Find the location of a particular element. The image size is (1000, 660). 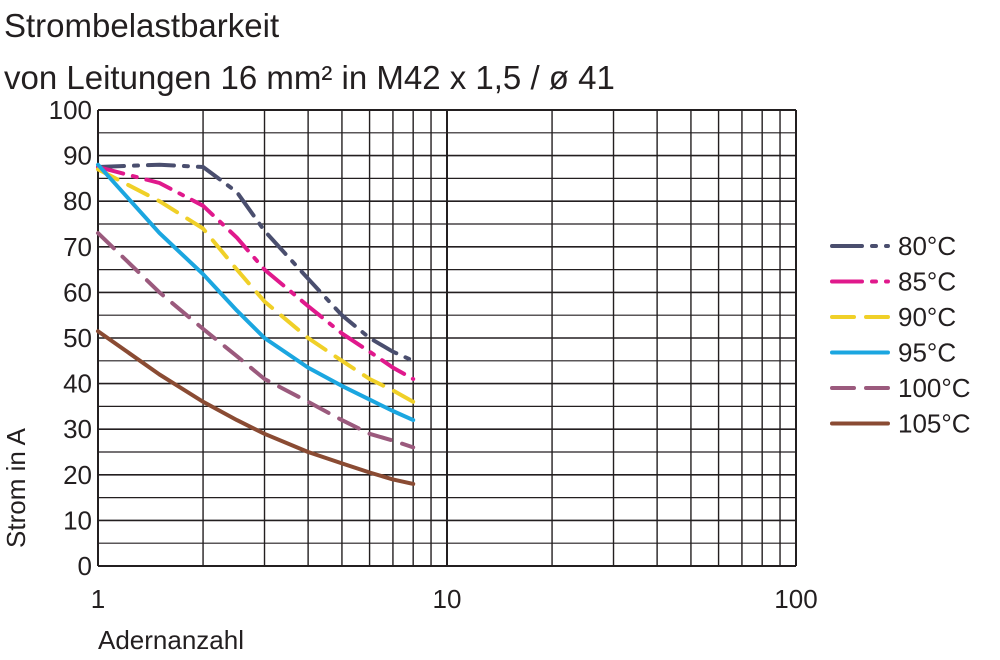

legend-label: 100°C is located at coordinates (934, 388).